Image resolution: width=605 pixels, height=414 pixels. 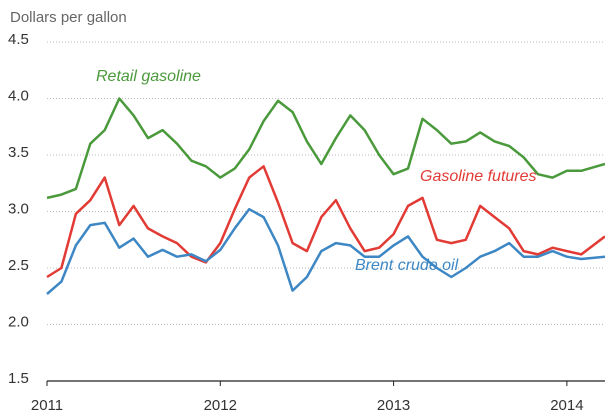 What do you see at coordinates (18, 152) in the screenshot?
I see `y-tick-label: 3.5` at bounding box center [18, 152].